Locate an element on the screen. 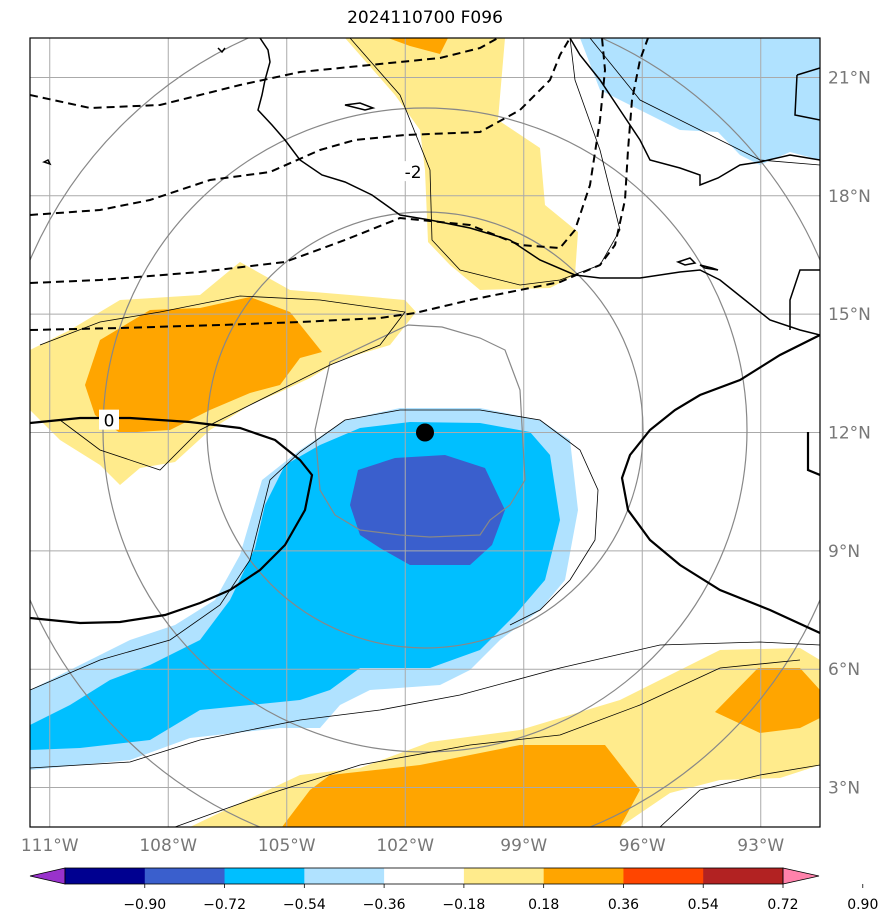  colorbar-label-4: −0.18 is located at coordinates (463, 905).